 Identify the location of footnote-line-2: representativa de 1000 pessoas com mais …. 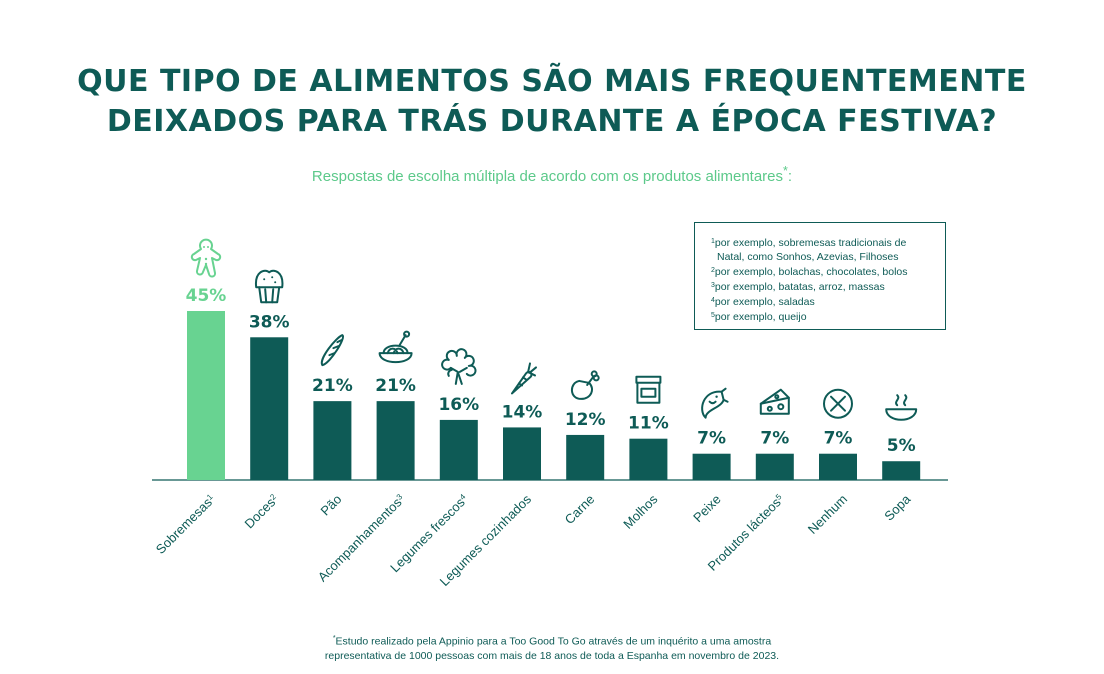
(552, 655).